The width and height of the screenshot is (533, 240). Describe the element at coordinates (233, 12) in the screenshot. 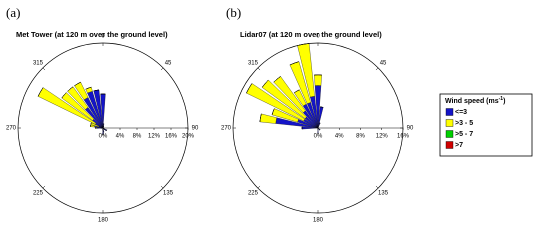

I see `panel-label: (b)` at that location.